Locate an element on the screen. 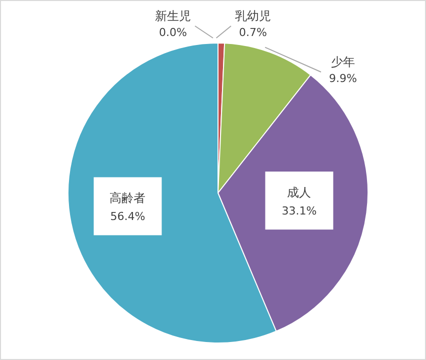  data-label: 56.4% is located at coordinates (128, 217).